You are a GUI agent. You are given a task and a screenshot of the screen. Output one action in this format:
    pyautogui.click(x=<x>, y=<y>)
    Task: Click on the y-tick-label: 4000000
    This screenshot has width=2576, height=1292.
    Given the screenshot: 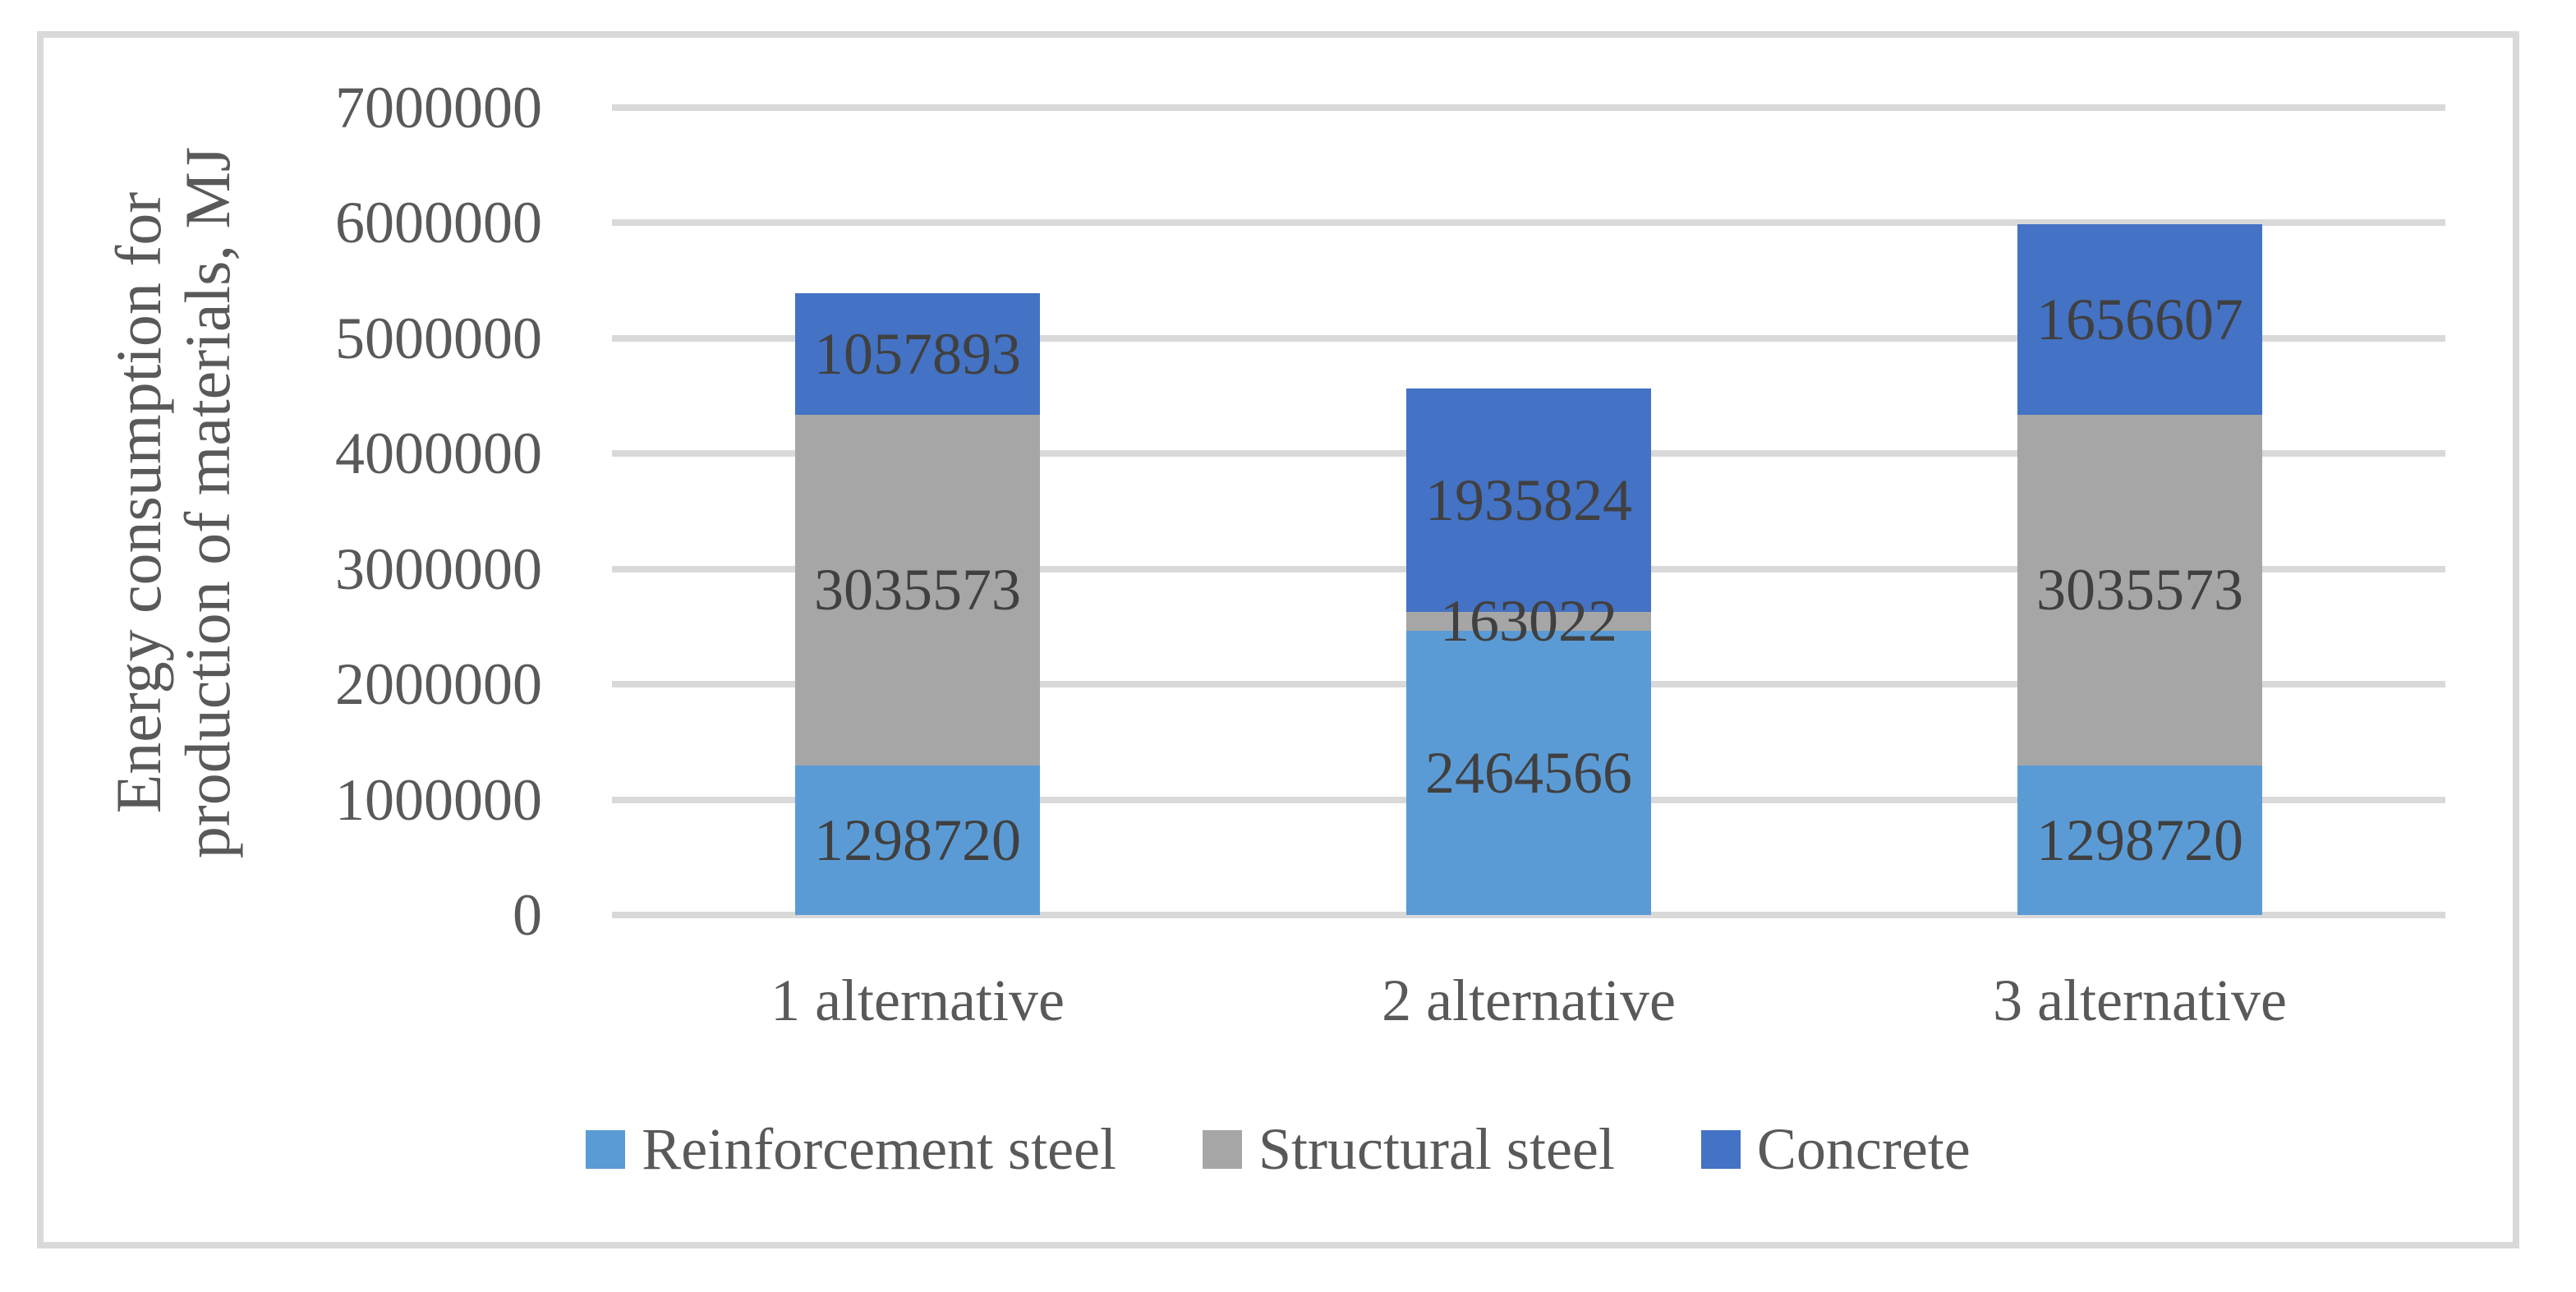 What is the action you would take?
    pyautogui.click(x=438, y=454)
    